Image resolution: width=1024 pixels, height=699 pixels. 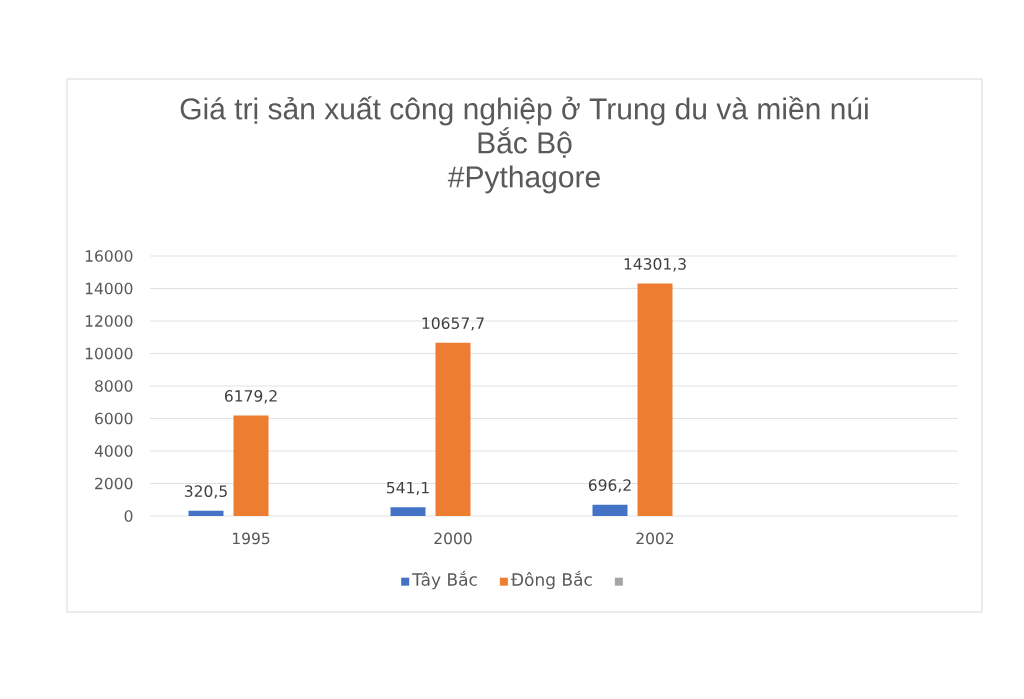 I want to click on data-label: 14301,3, so click(x=655, y=265).